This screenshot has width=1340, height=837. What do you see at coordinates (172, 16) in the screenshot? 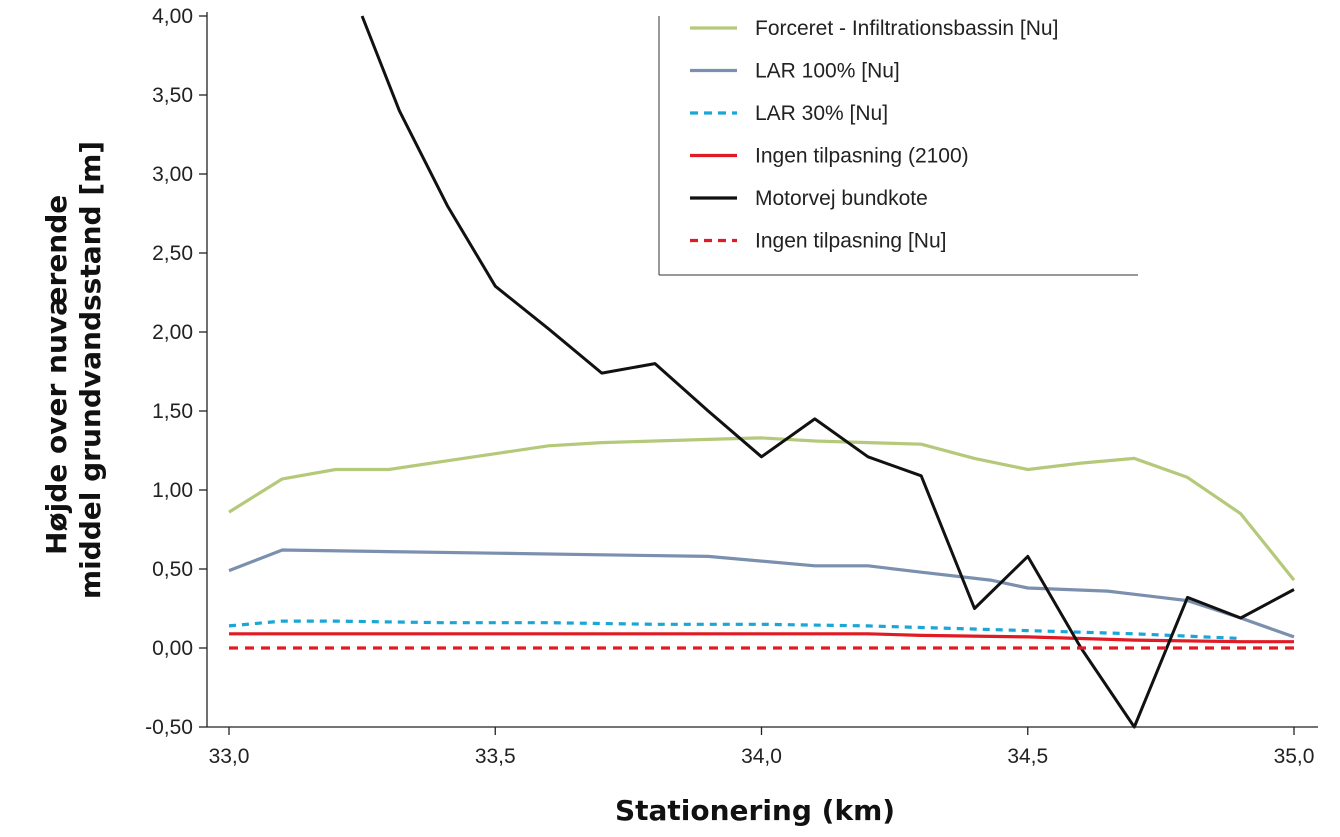
I see `y-tick-label: 4,00` at bounding box center [172, 16].